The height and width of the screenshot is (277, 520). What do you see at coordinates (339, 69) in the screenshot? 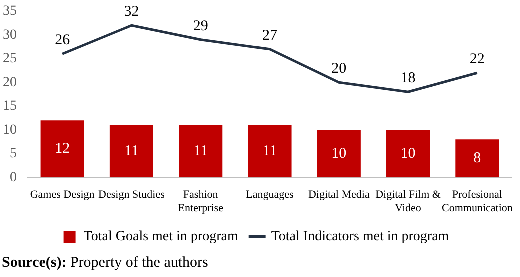
I see `data-label: 20` at bounding box center [339, 69].